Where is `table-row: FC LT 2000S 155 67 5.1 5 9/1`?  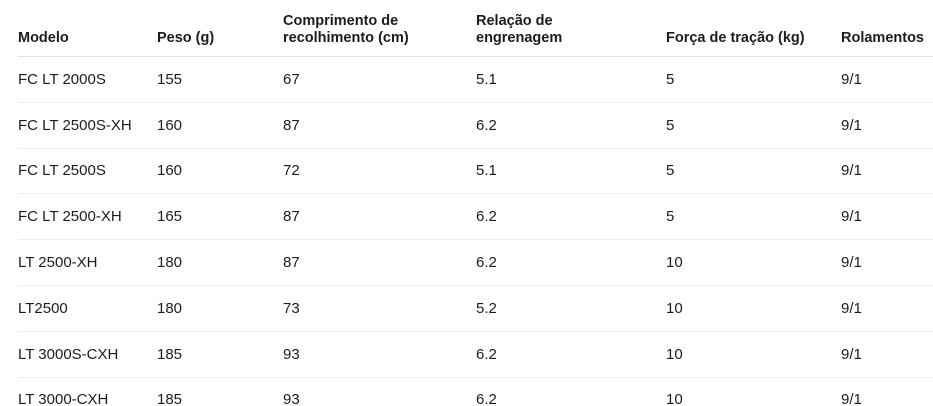 table-row: FC LT 2000S 155 67 5.1 5 9/1 is located at coordinates (475, 79).